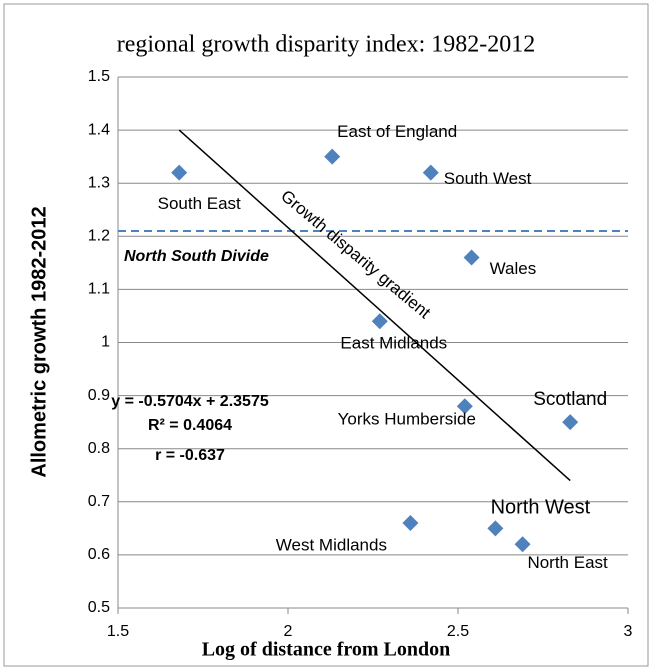  Describe the element at coordinates (105, 342) in the screenshot. I see `y-tick-label: 1` at that location.